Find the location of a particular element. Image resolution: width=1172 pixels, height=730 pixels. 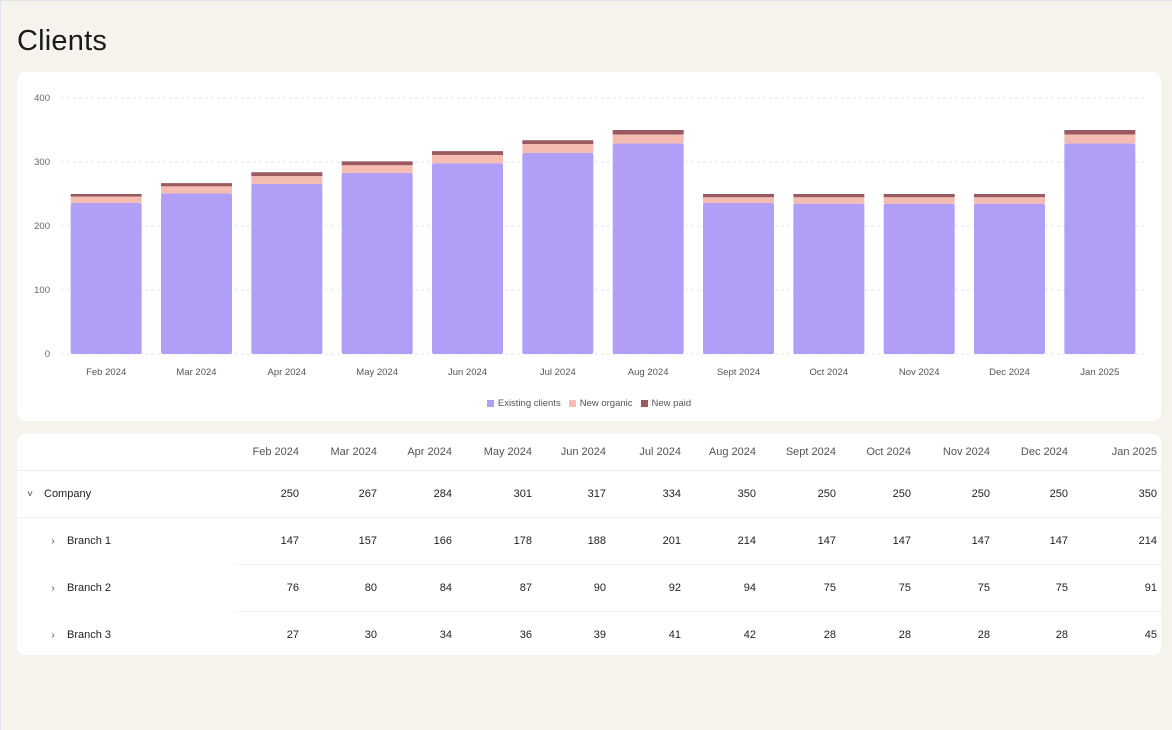

column-header: Jun 2024 is located at coordinates (589, 452).